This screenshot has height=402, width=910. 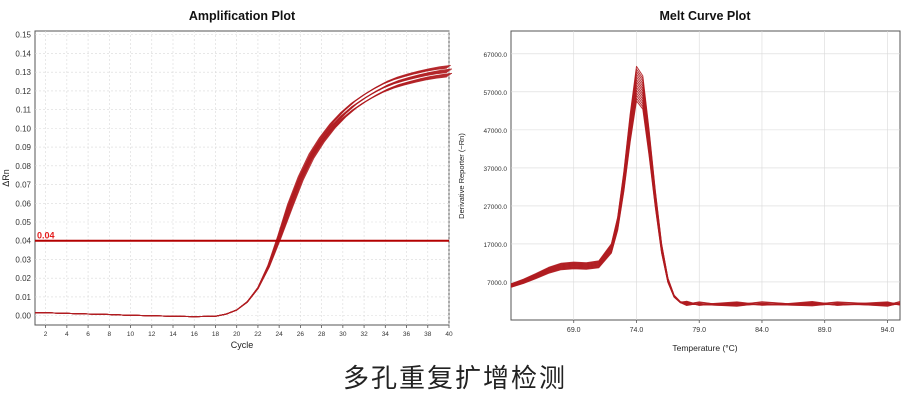 I want to click on amp-y-tick-label: 0.04, so click(x=23, y=241).